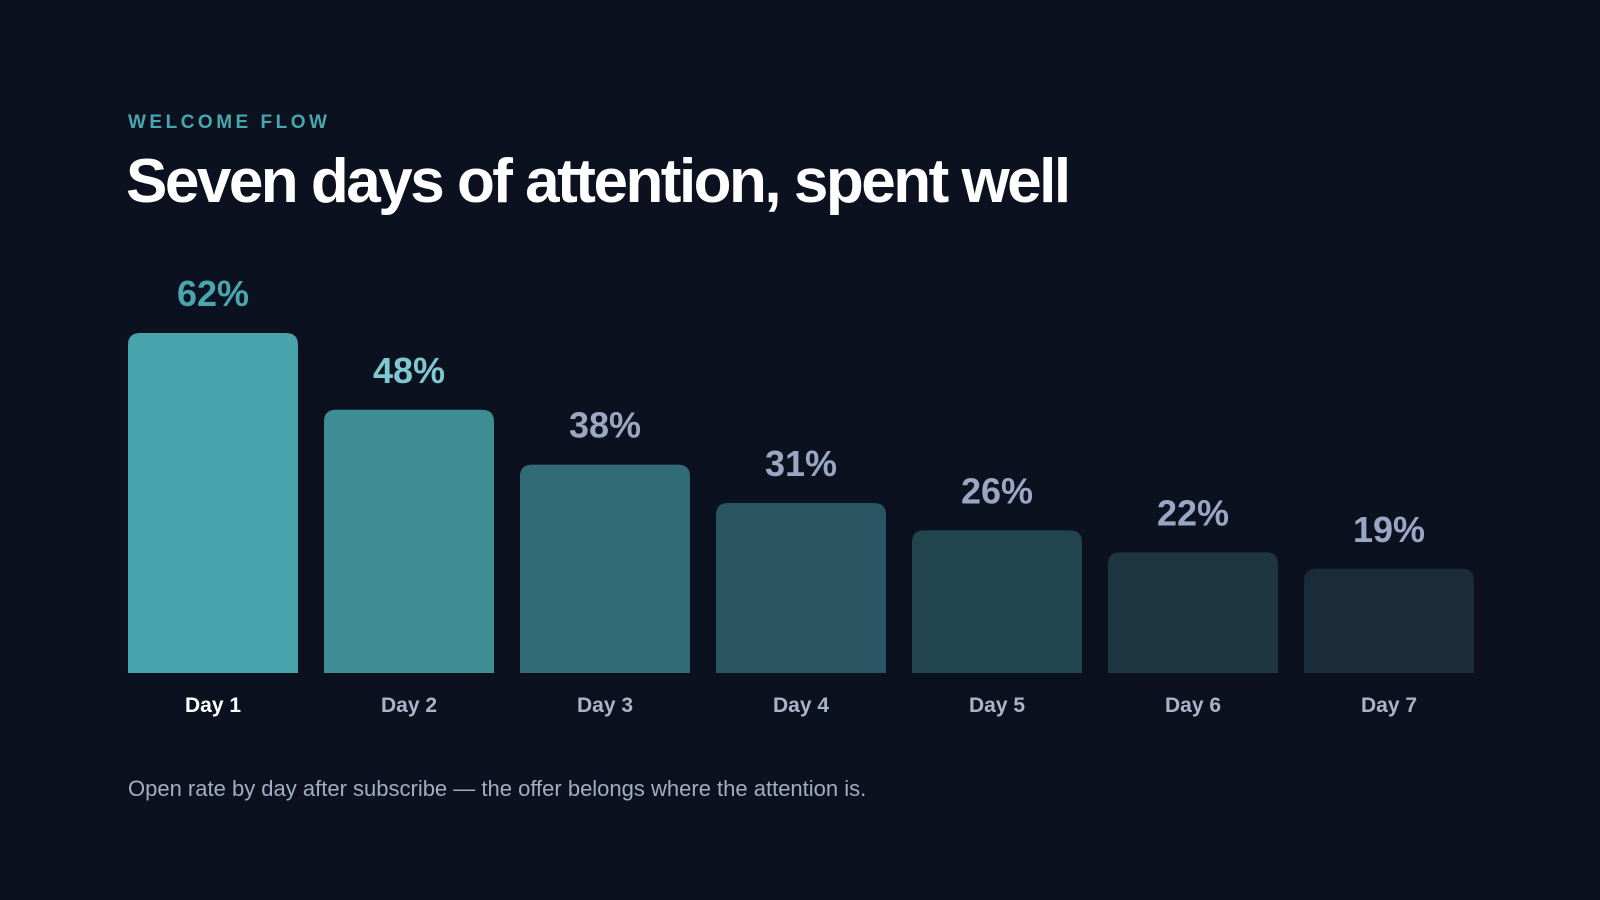 The width and height of the screenshot is (1600, 900). What do you see at coordinates (409, 705) in the screenshot?
I see `category-label: Day 2` at bounding box center [409, 705].